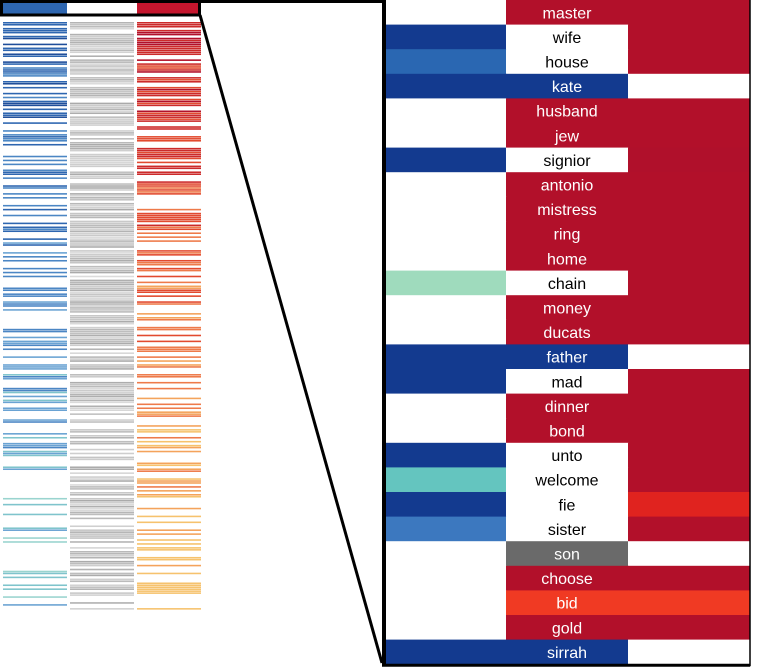  What do you see at coordinates (689, 357) in the screenshot?
I see `cell-right-father` at bounding box center [689, 357].